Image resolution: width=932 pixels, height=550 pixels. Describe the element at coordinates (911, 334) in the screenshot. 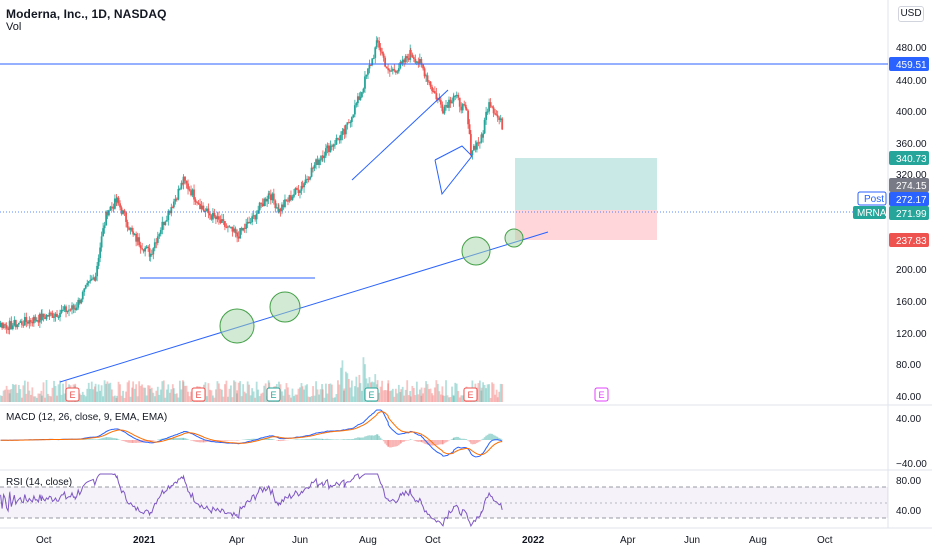

I see `price-tick: 120.00` at that location.